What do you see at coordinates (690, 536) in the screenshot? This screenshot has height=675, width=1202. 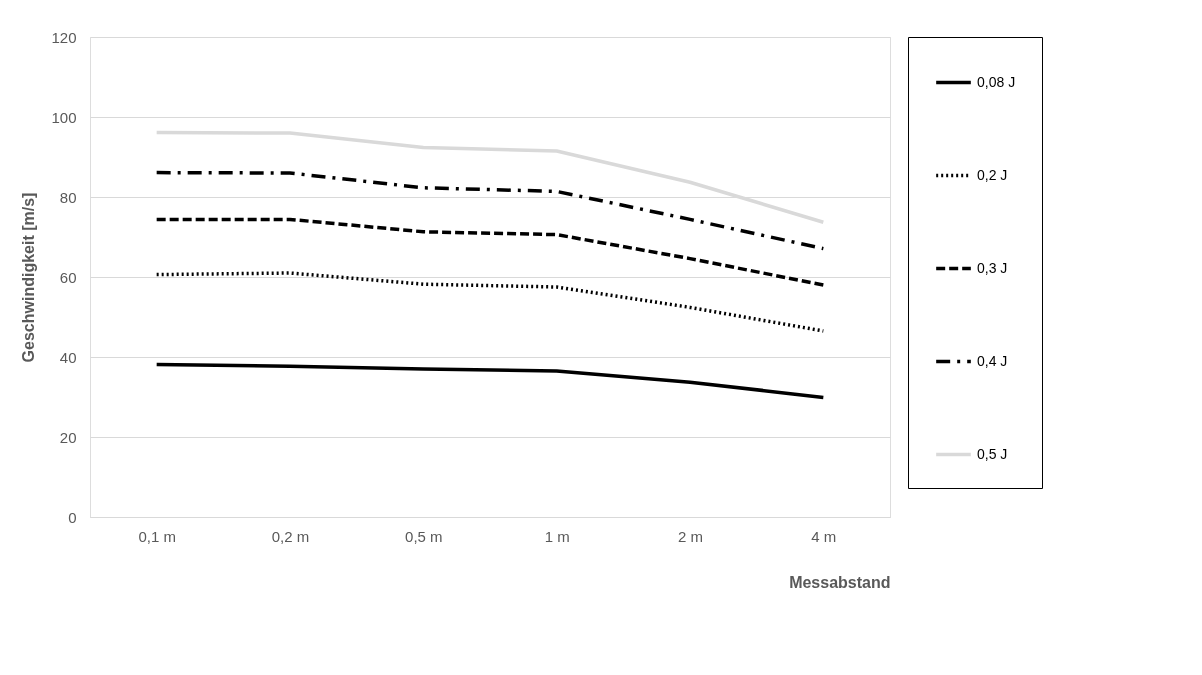 I see `x-tick-label: 2 m` at bounding box center [690, 536].